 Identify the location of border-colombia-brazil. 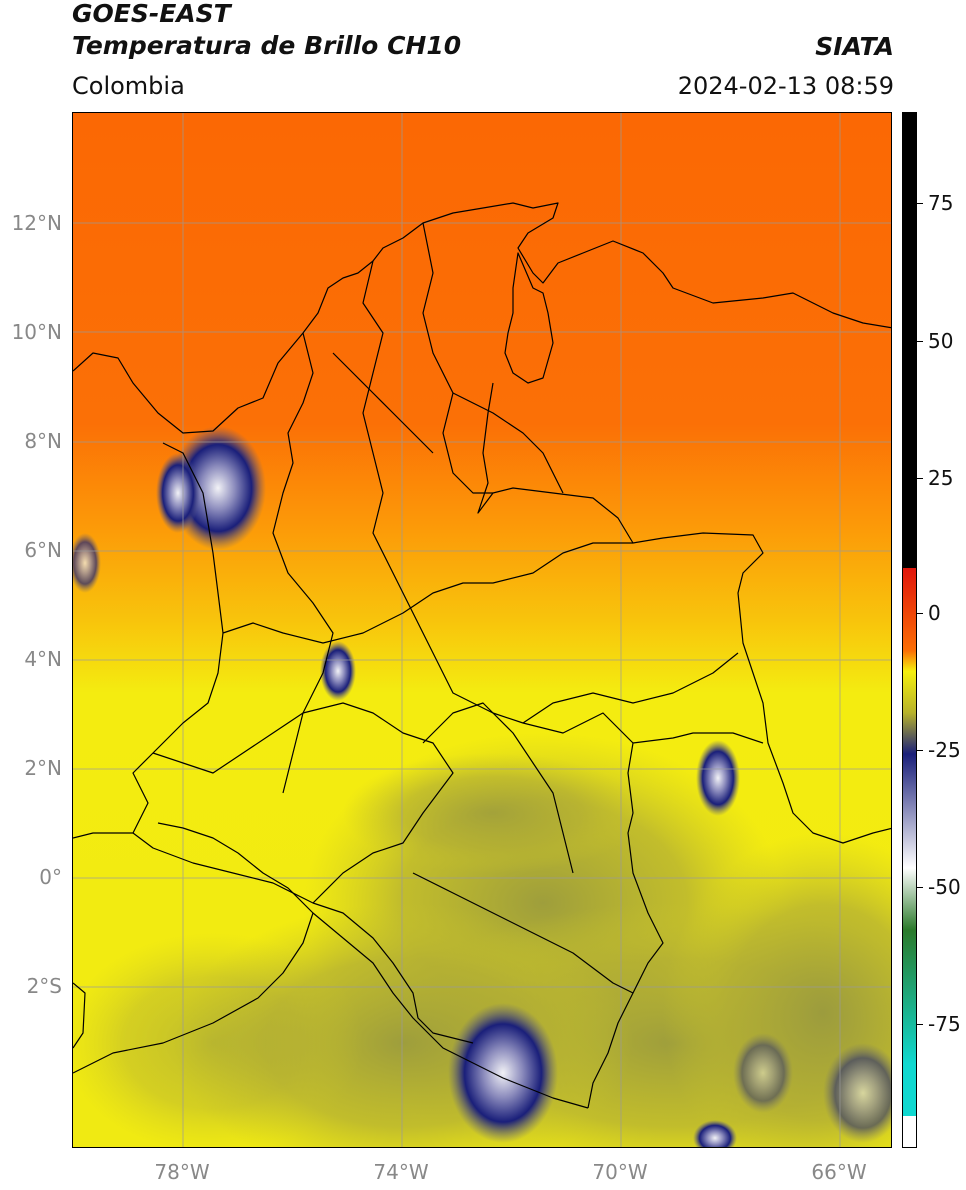
(675, 920).